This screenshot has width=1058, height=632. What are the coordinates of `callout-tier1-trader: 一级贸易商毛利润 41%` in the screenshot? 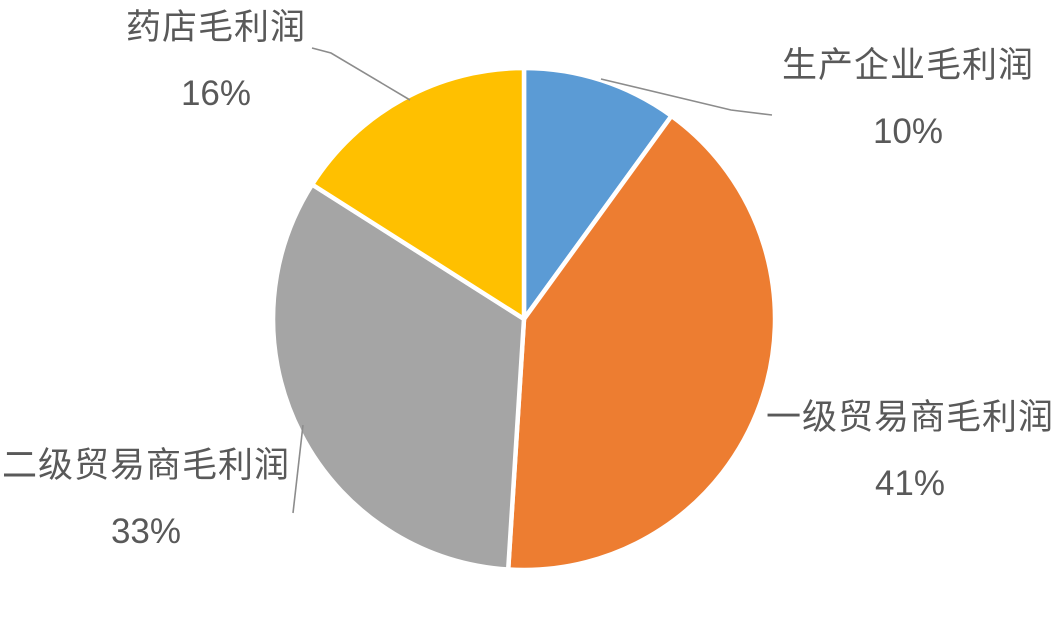 It's located at (907, 451).